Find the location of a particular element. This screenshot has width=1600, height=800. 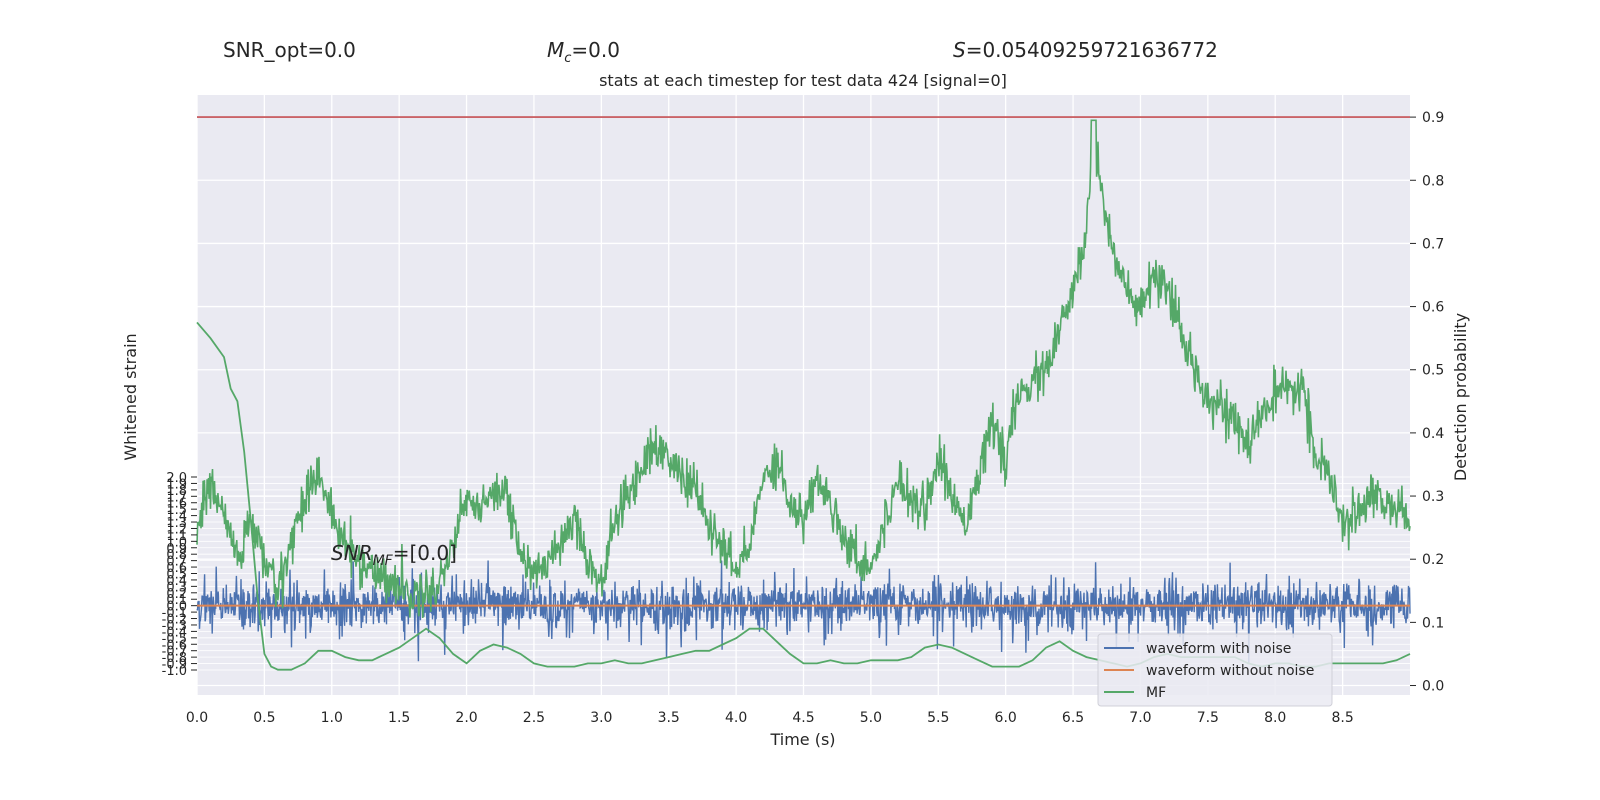

x-tick-label: 8.5 is located at coordinates (1342, 718).